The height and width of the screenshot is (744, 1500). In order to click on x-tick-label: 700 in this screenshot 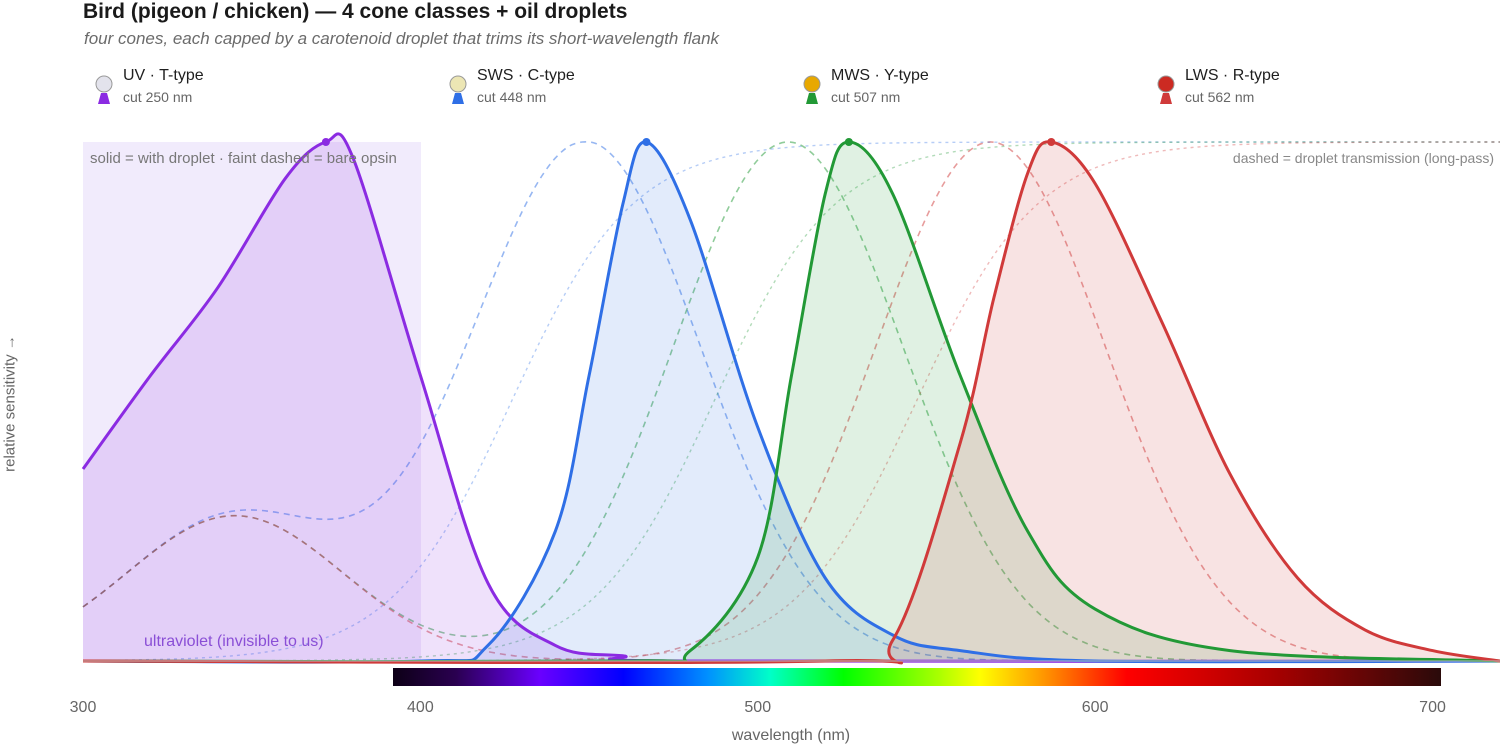, I will do `click(1432, 707)`.